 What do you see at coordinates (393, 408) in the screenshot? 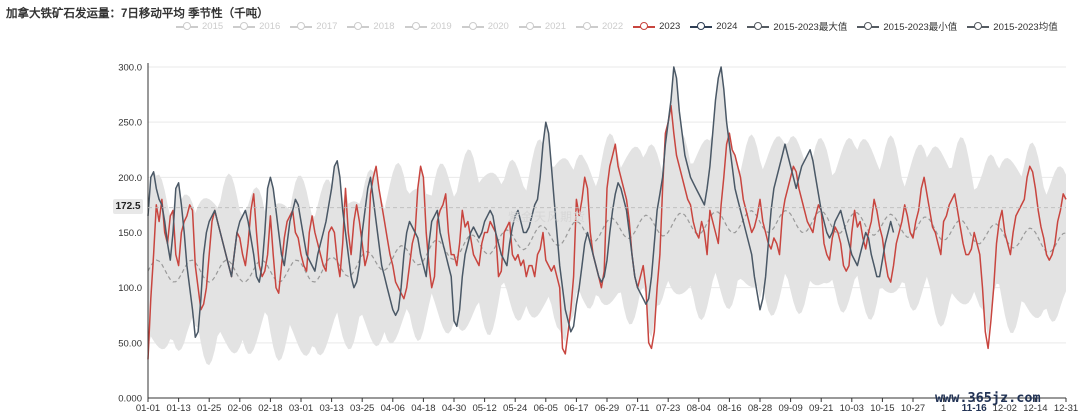
I see `x-tick-label: 04-06` at bounding box center [393, 408].